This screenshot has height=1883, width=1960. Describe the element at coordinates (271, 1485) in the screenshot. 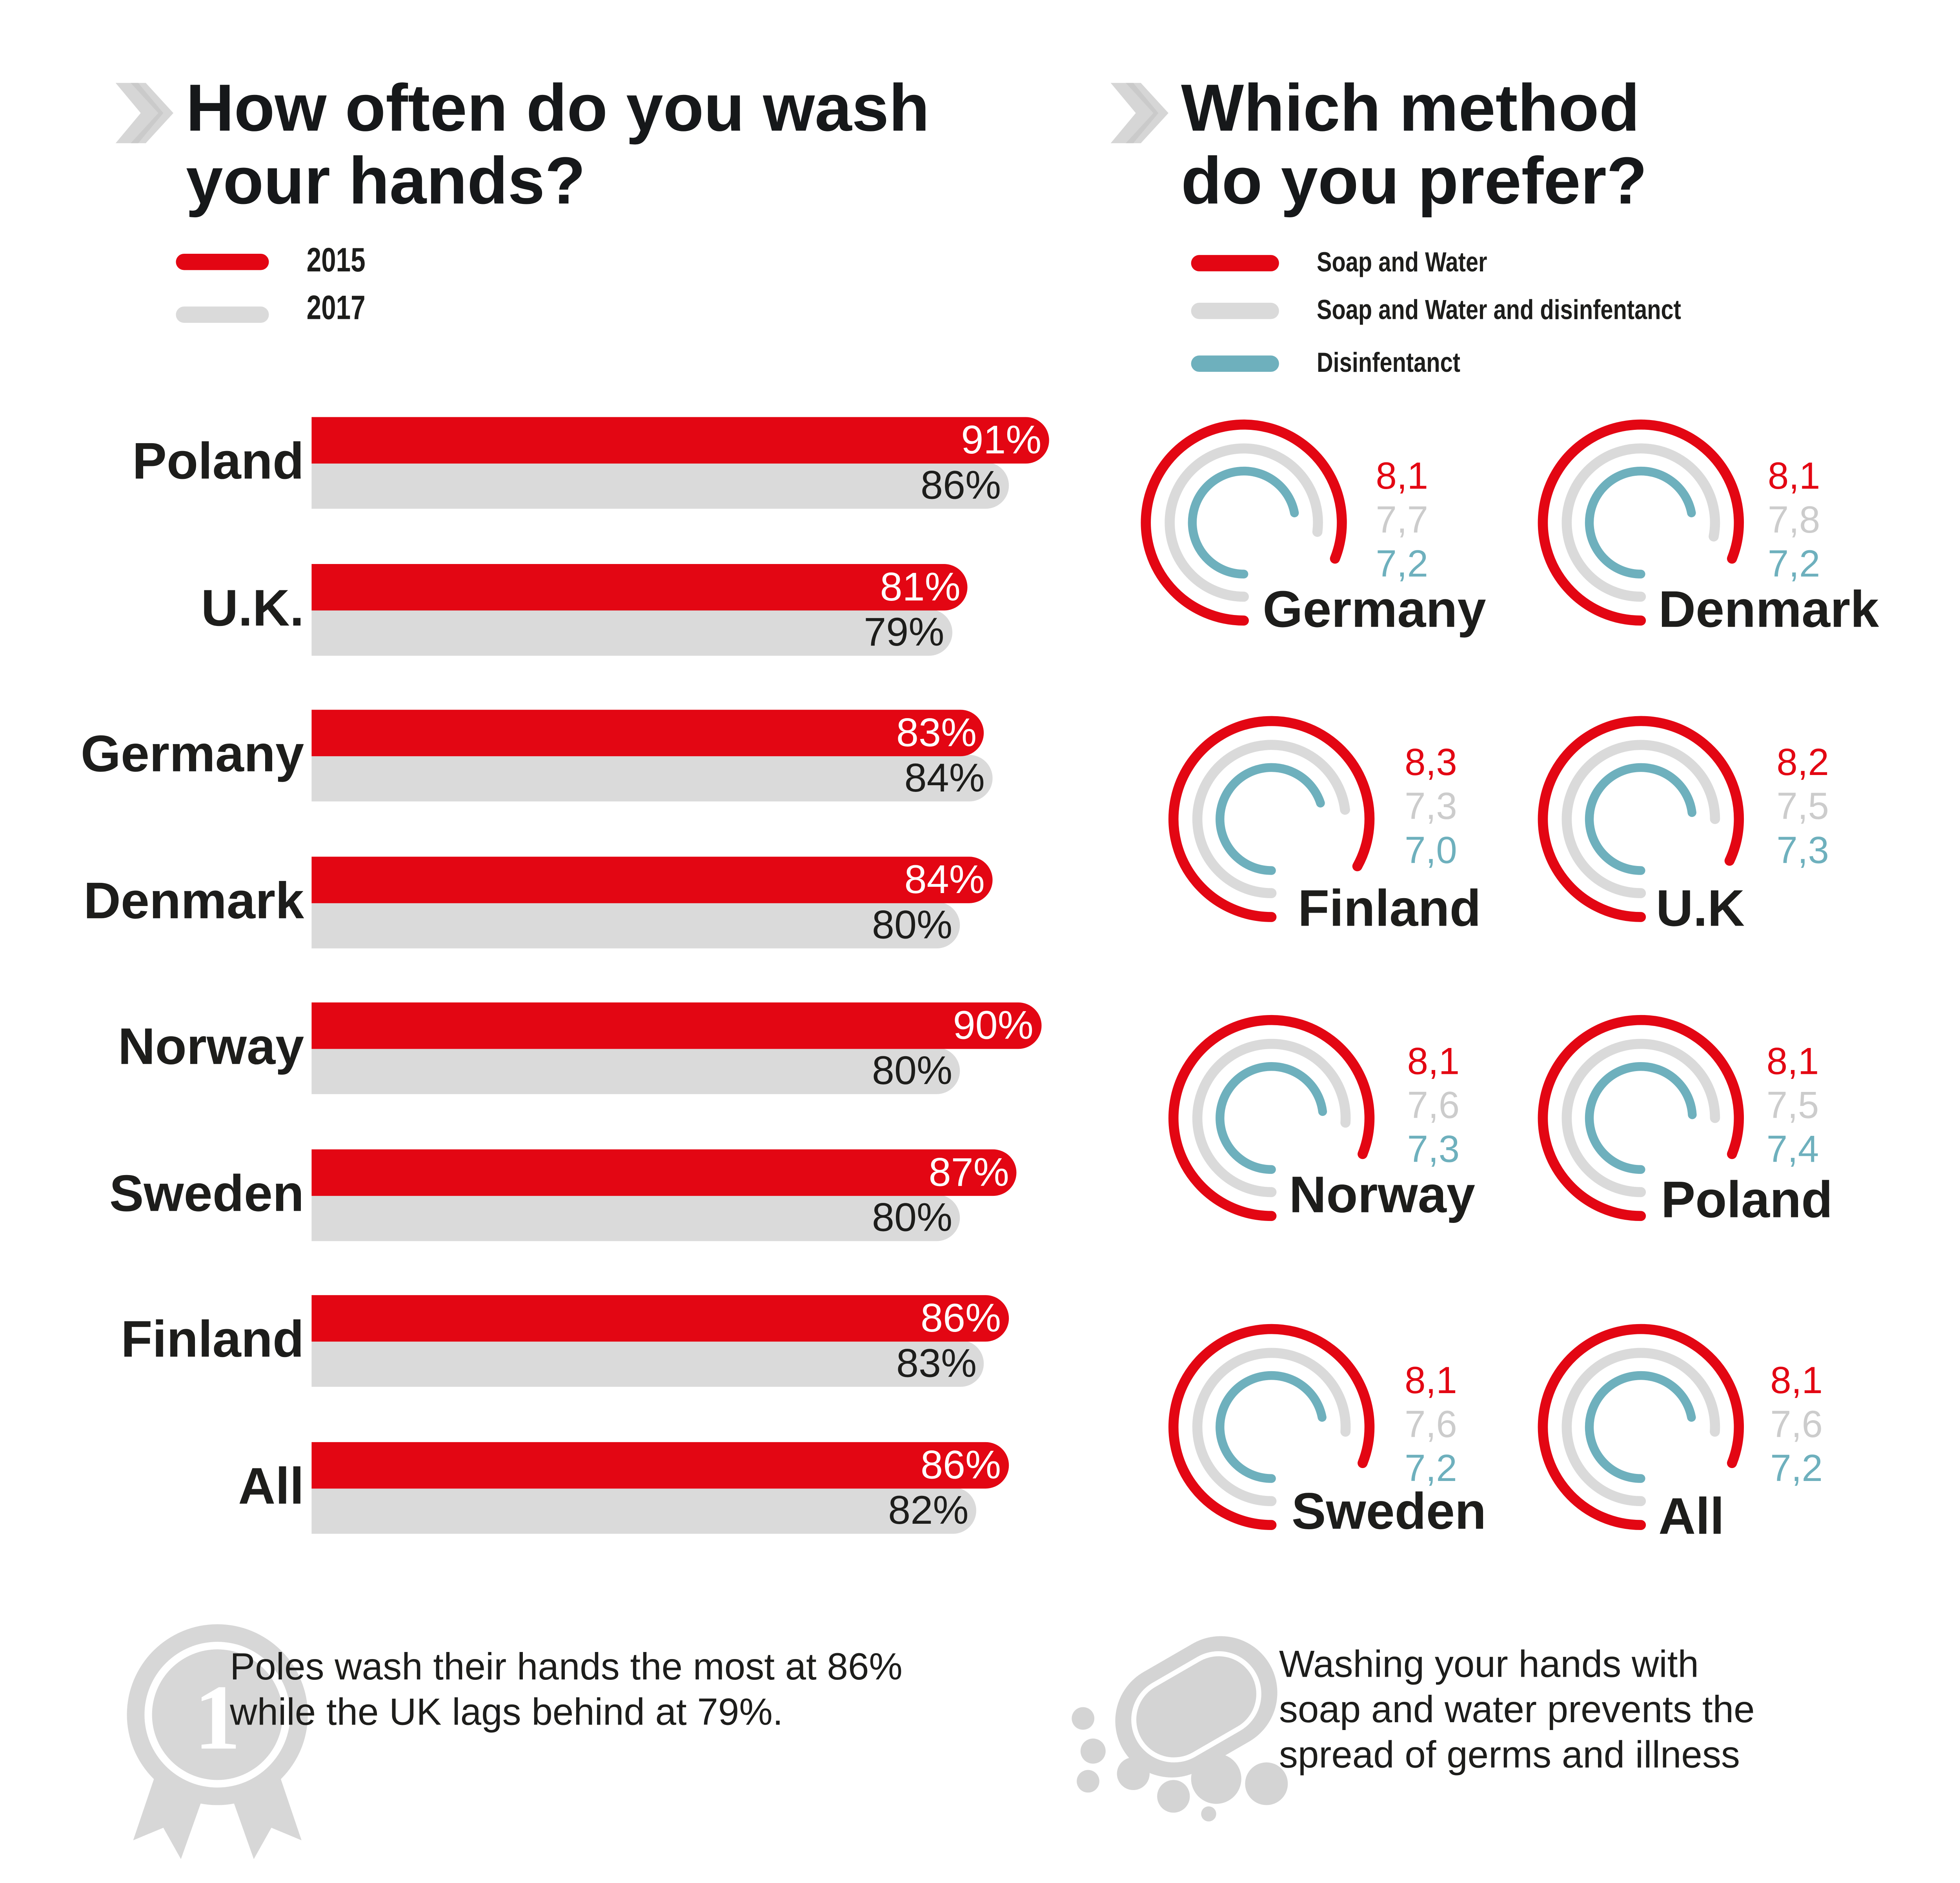

I see `category-label: All` at that location.